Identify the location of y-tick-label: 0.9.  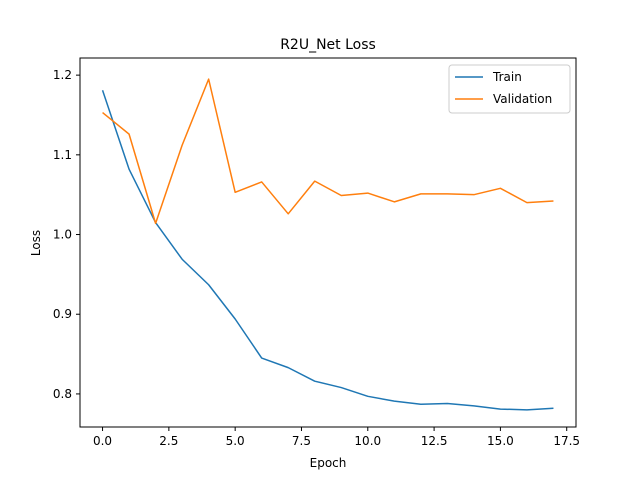
(62, 314).